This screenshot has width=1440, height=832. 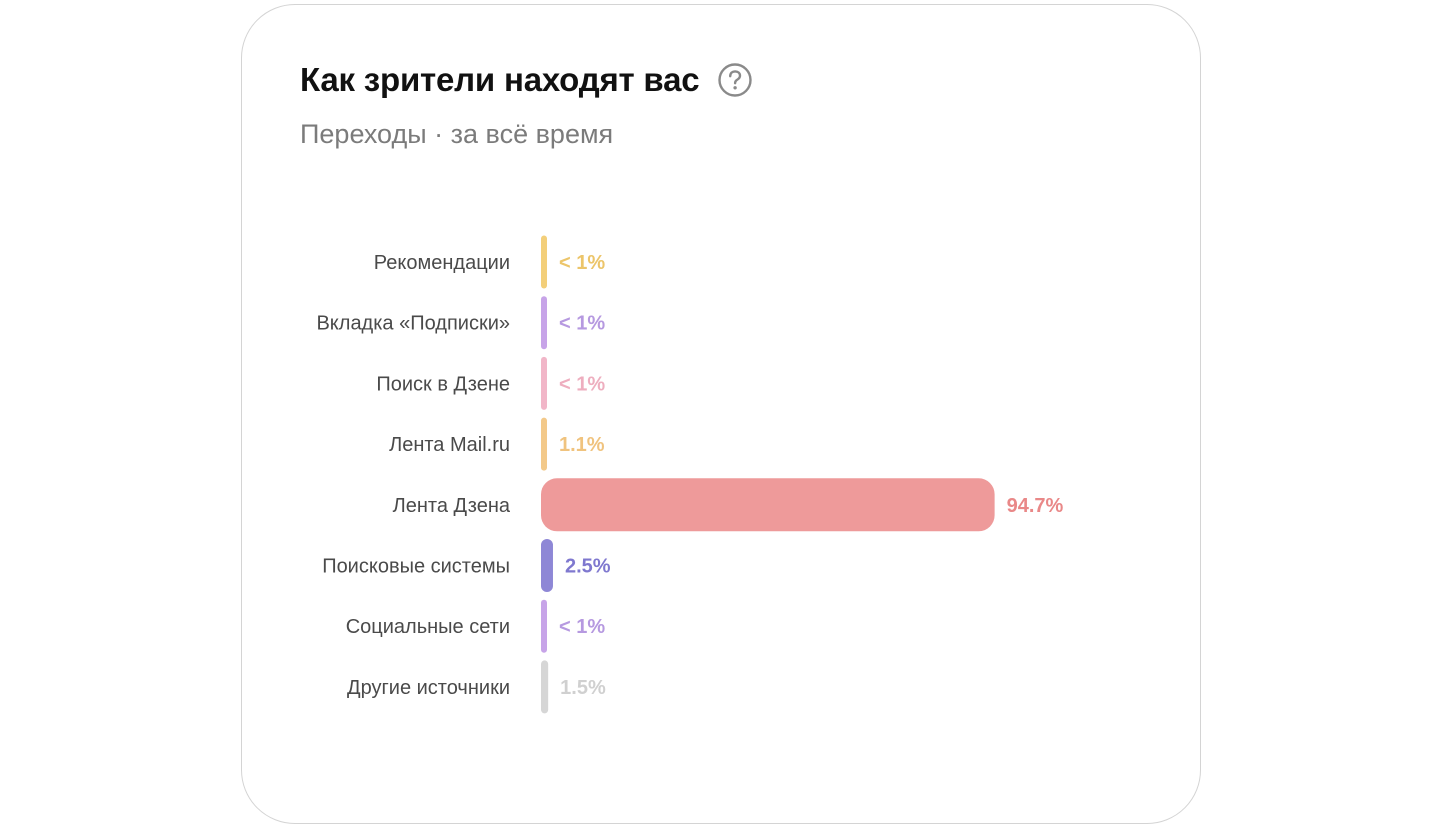 I want to click on value-label: 2.5%, so click(x=588, y=567).